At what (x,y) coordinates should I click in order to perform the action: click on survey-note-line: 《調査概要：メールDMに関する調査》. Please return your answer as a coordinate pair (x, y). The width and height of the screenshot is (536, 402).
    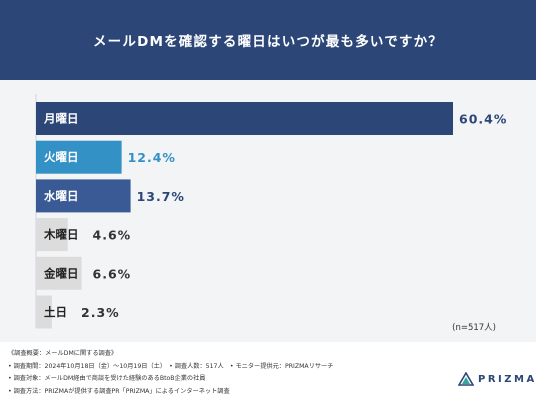
    Looking at the image, I should click on (63, 353).